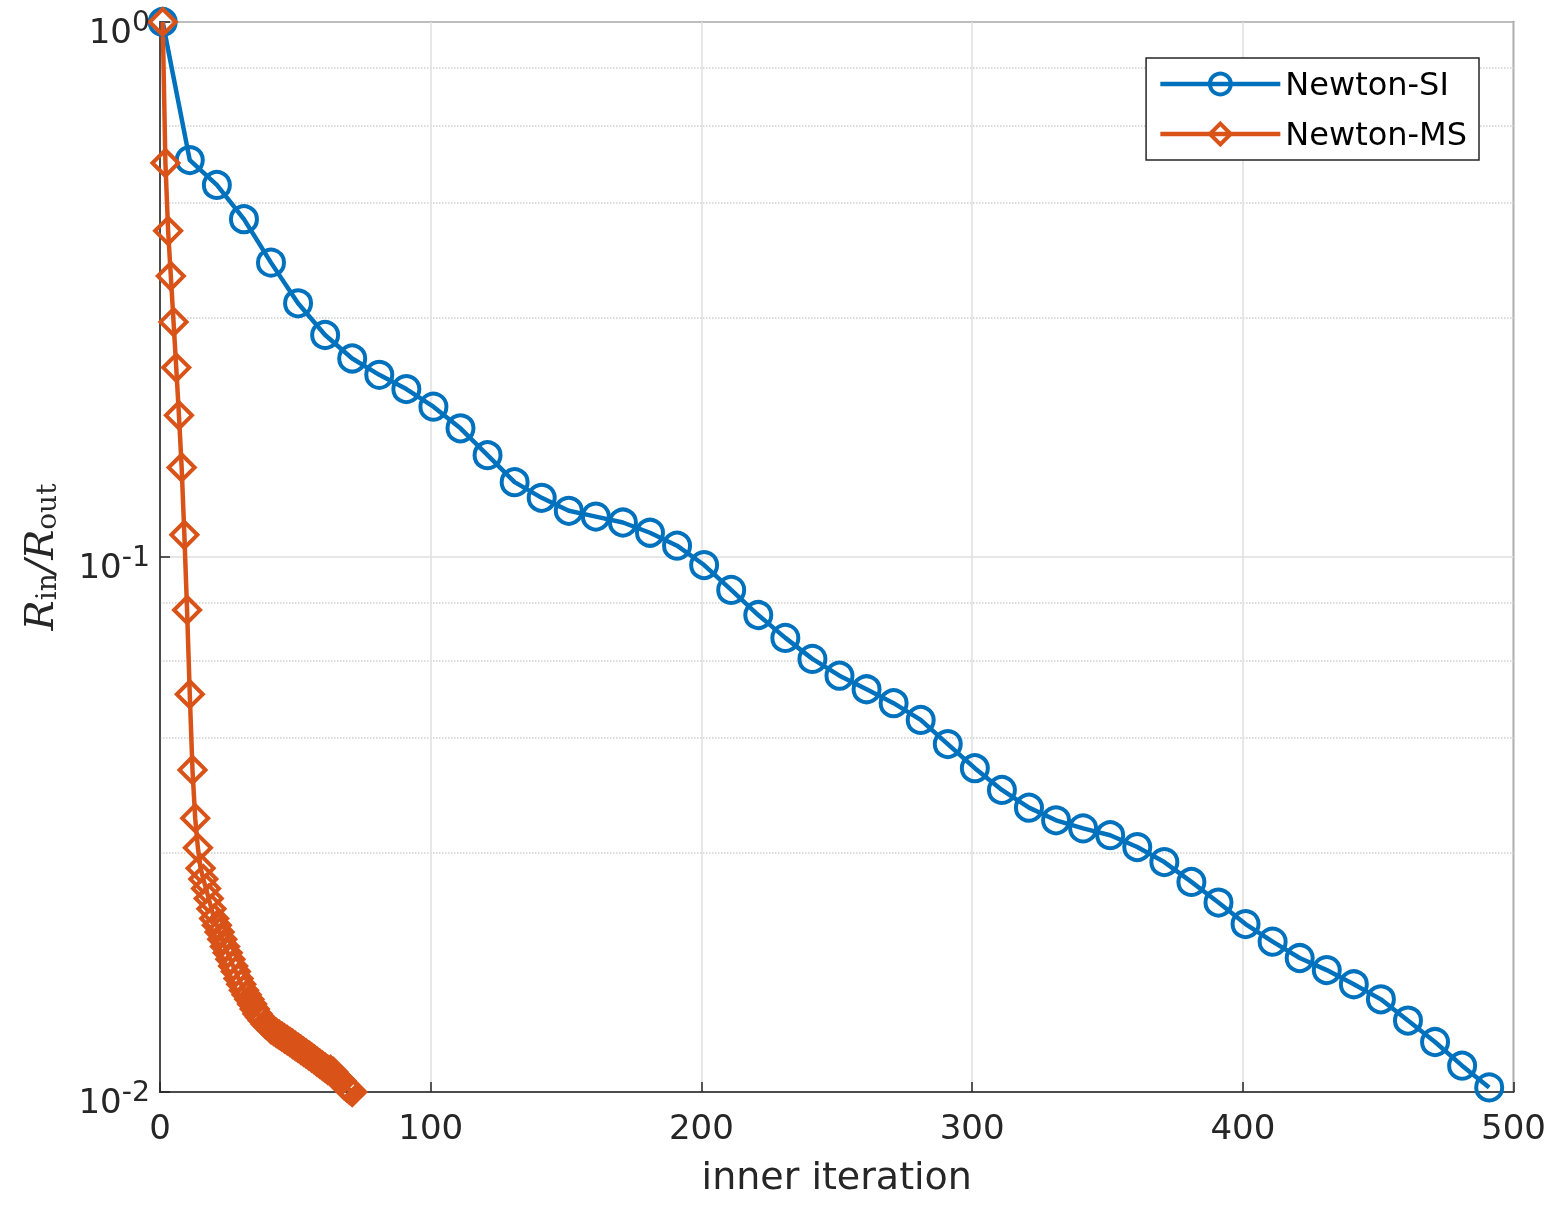  What do you see at coordinates (431, 1127) in the screenshot?
I see `x-tick-label: 100` at bounding box center [431, 1127].